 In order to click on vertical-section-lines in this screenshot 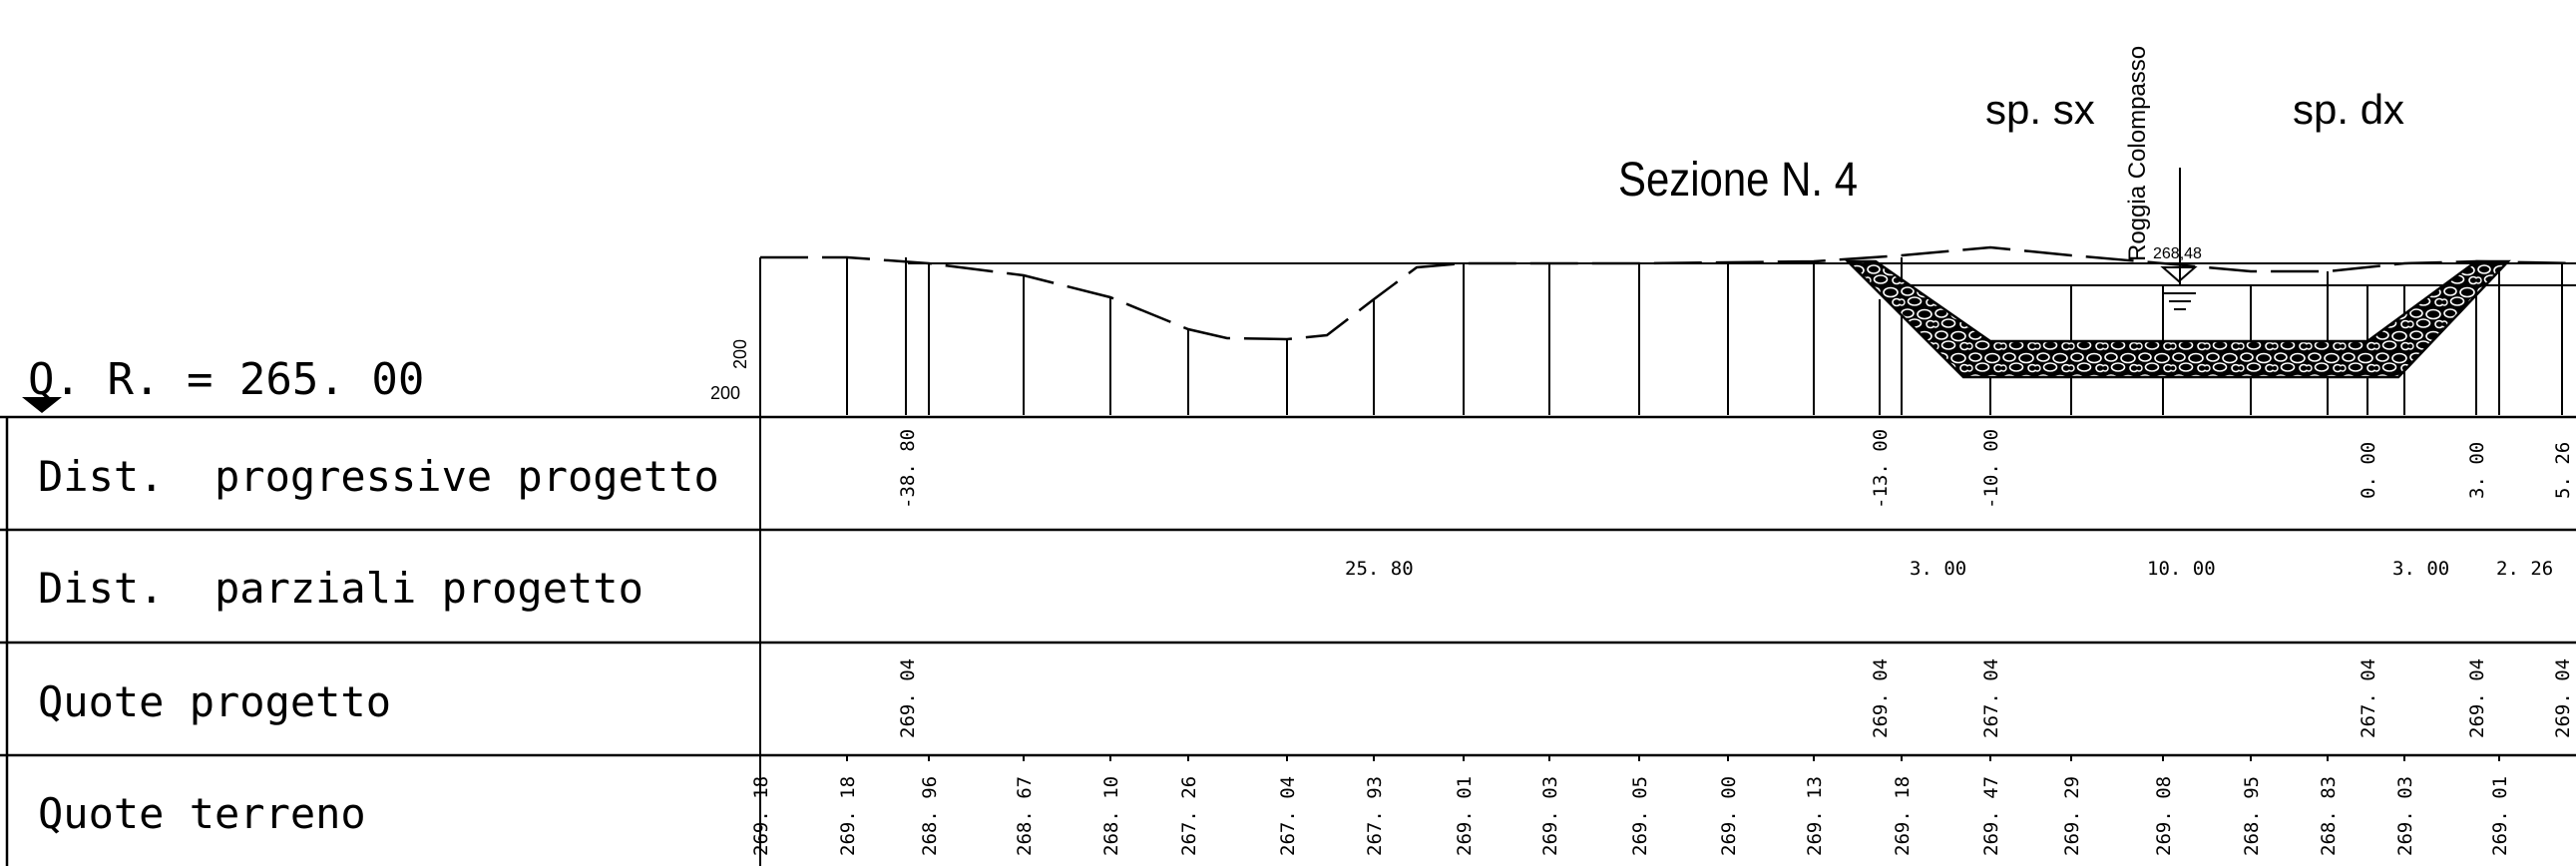, I will do `click(1704, 336)`.